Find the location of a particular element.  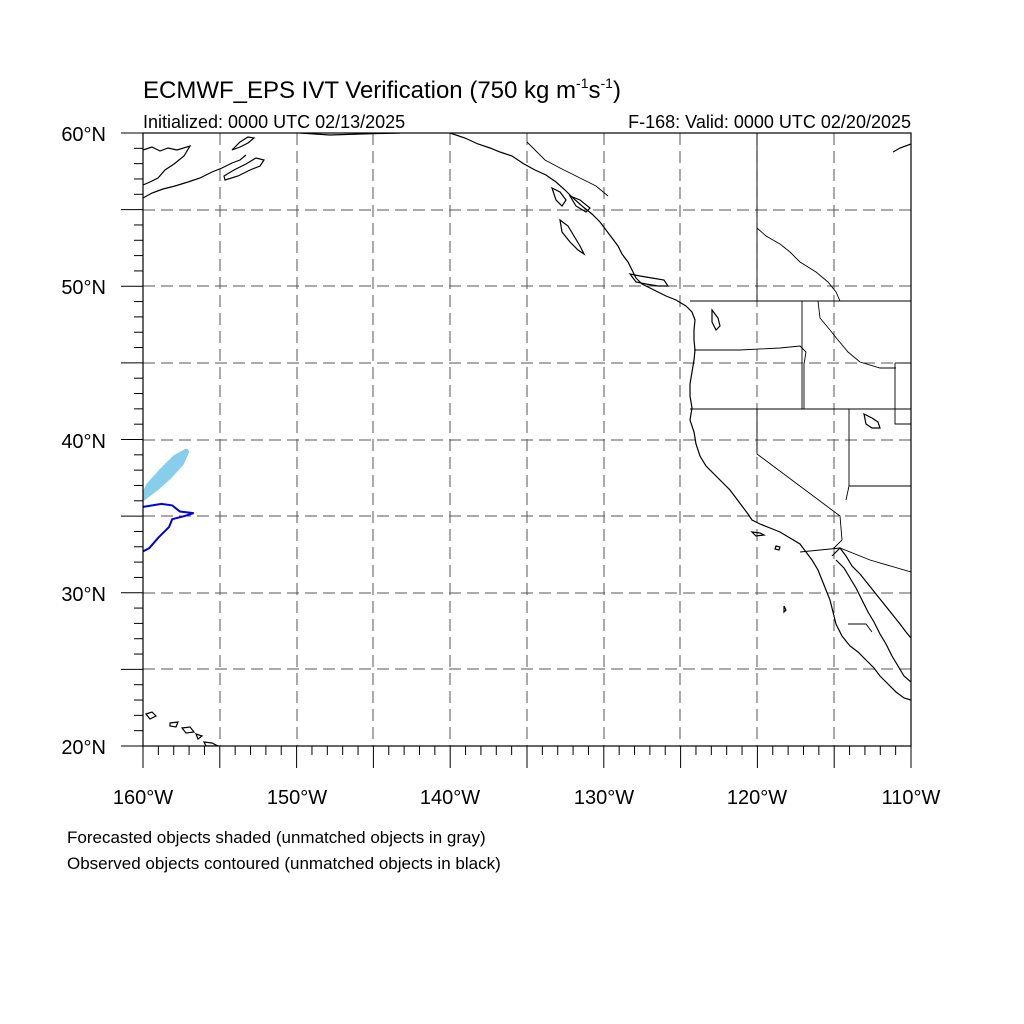

lat-label-30: 30°N is located at coordinates (83, 595).